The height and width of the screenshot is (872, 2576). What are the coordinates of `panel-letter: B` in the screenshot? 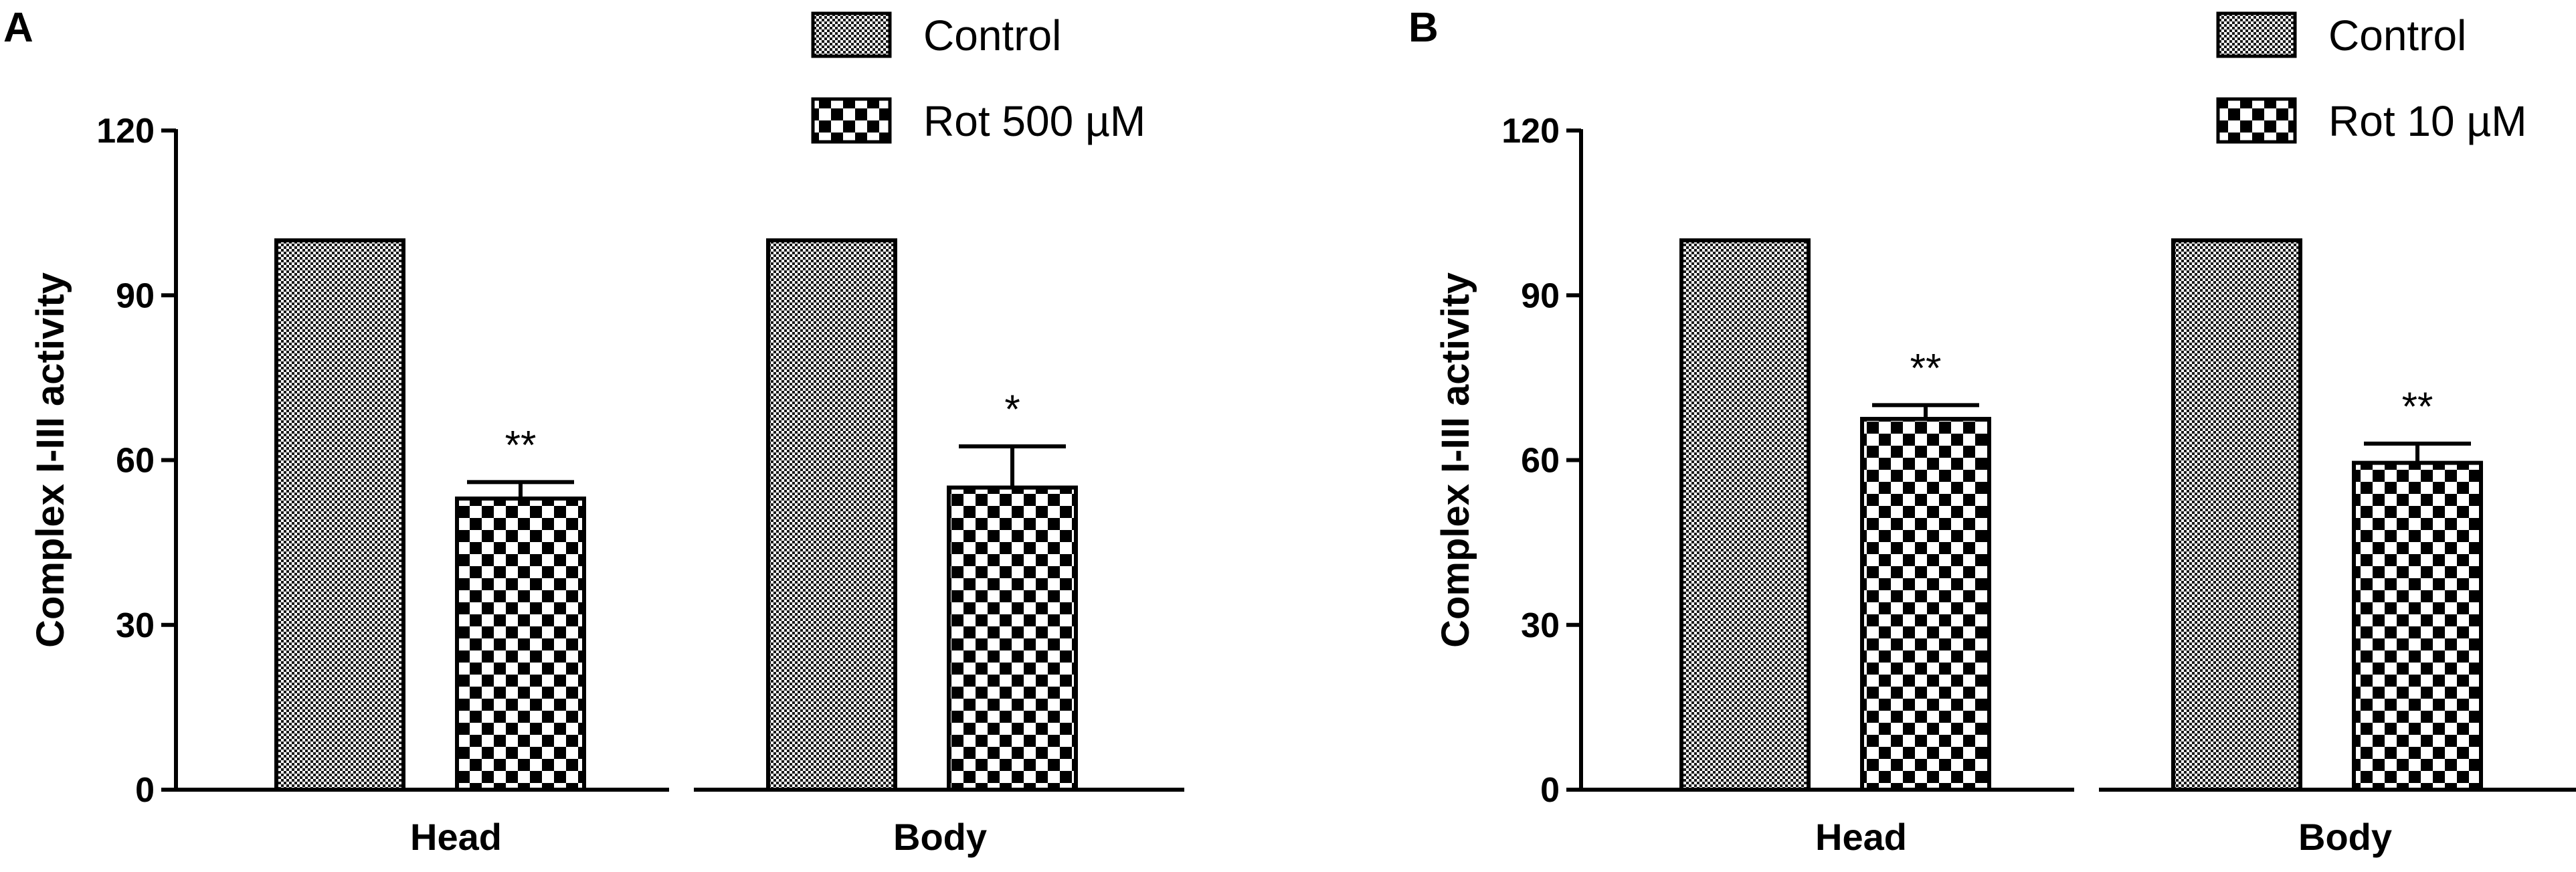 It's located at (1423, 28).